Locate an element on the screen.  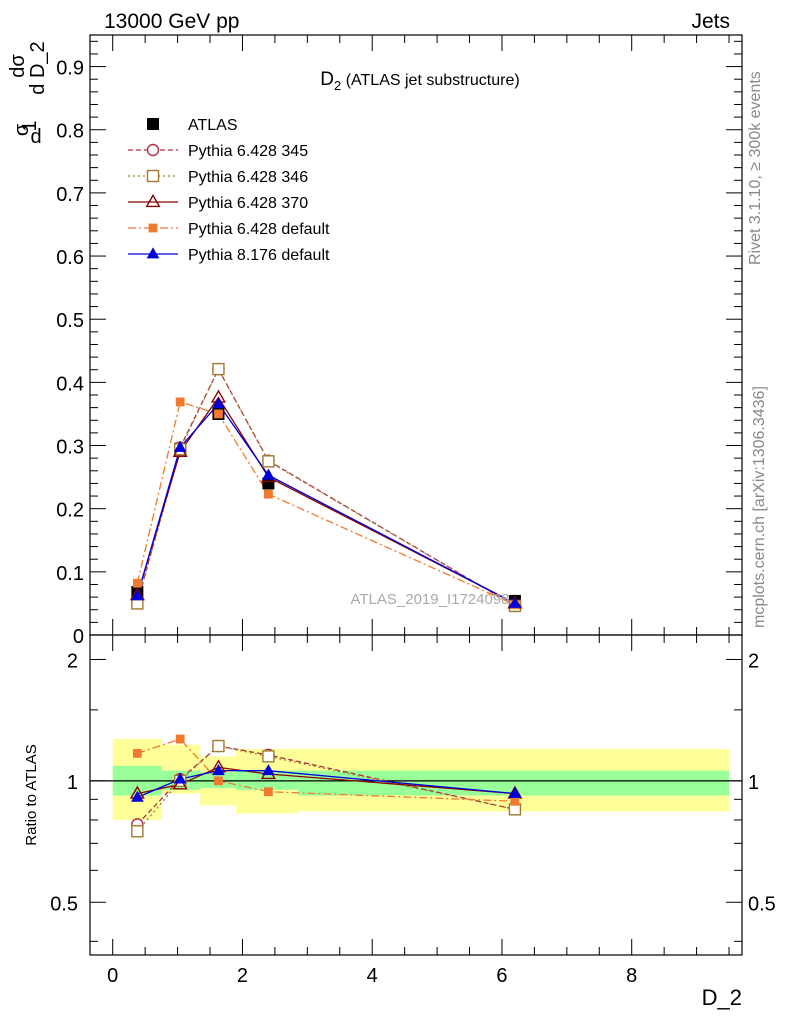
main-ytick-label-7: 0.7 is located at coordinates (70, 195).